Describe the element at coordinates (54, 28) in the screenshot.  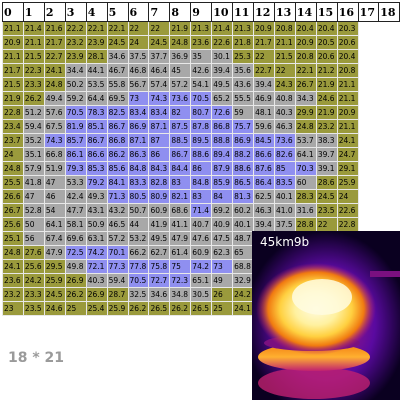
I see `temperature-cell: 21.6` at that location.